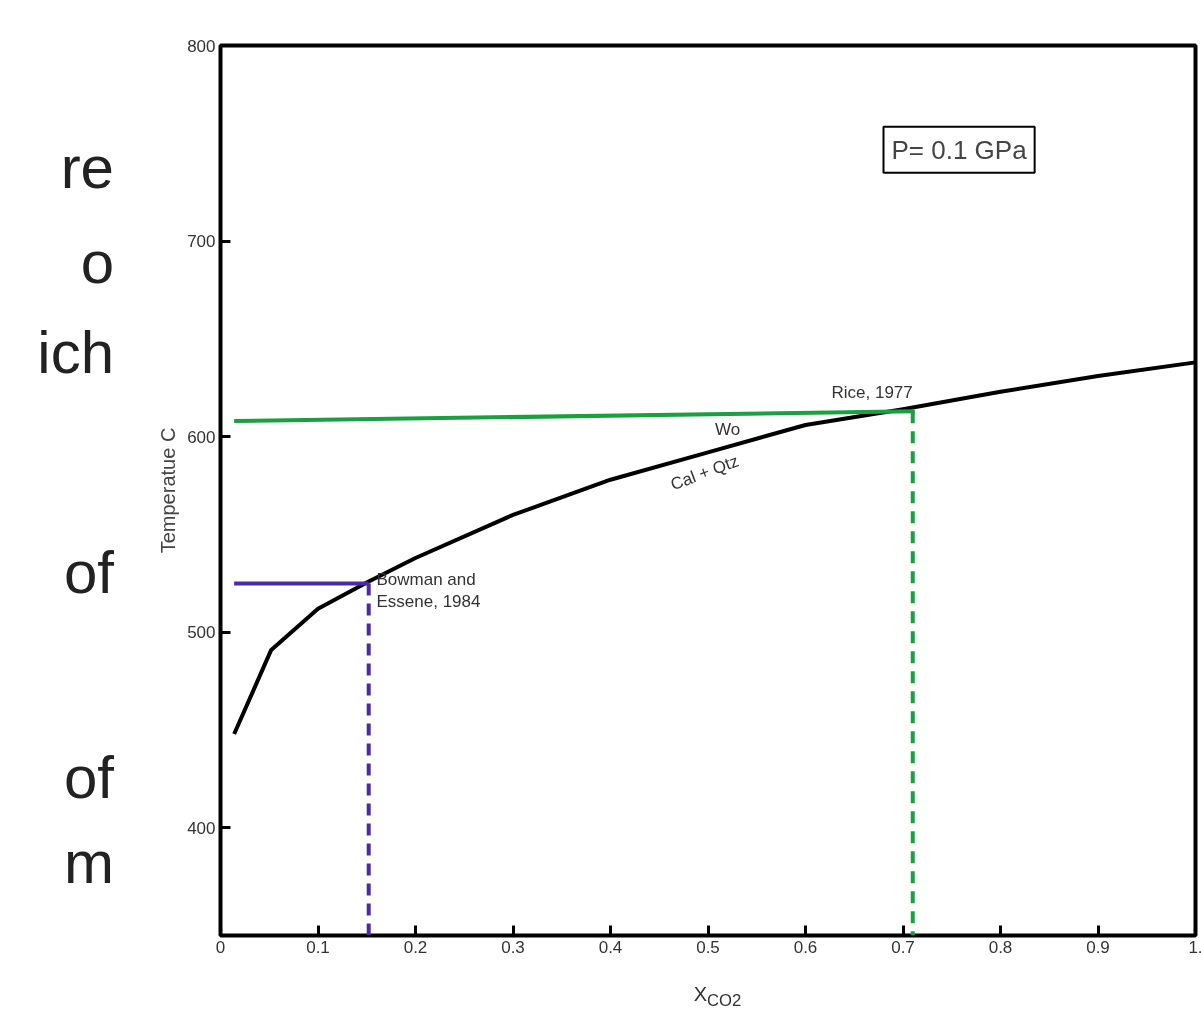  Describe the element at coordinates (805, 947) in the screenshot. I see `x-tick-label: 0.6` at that location.